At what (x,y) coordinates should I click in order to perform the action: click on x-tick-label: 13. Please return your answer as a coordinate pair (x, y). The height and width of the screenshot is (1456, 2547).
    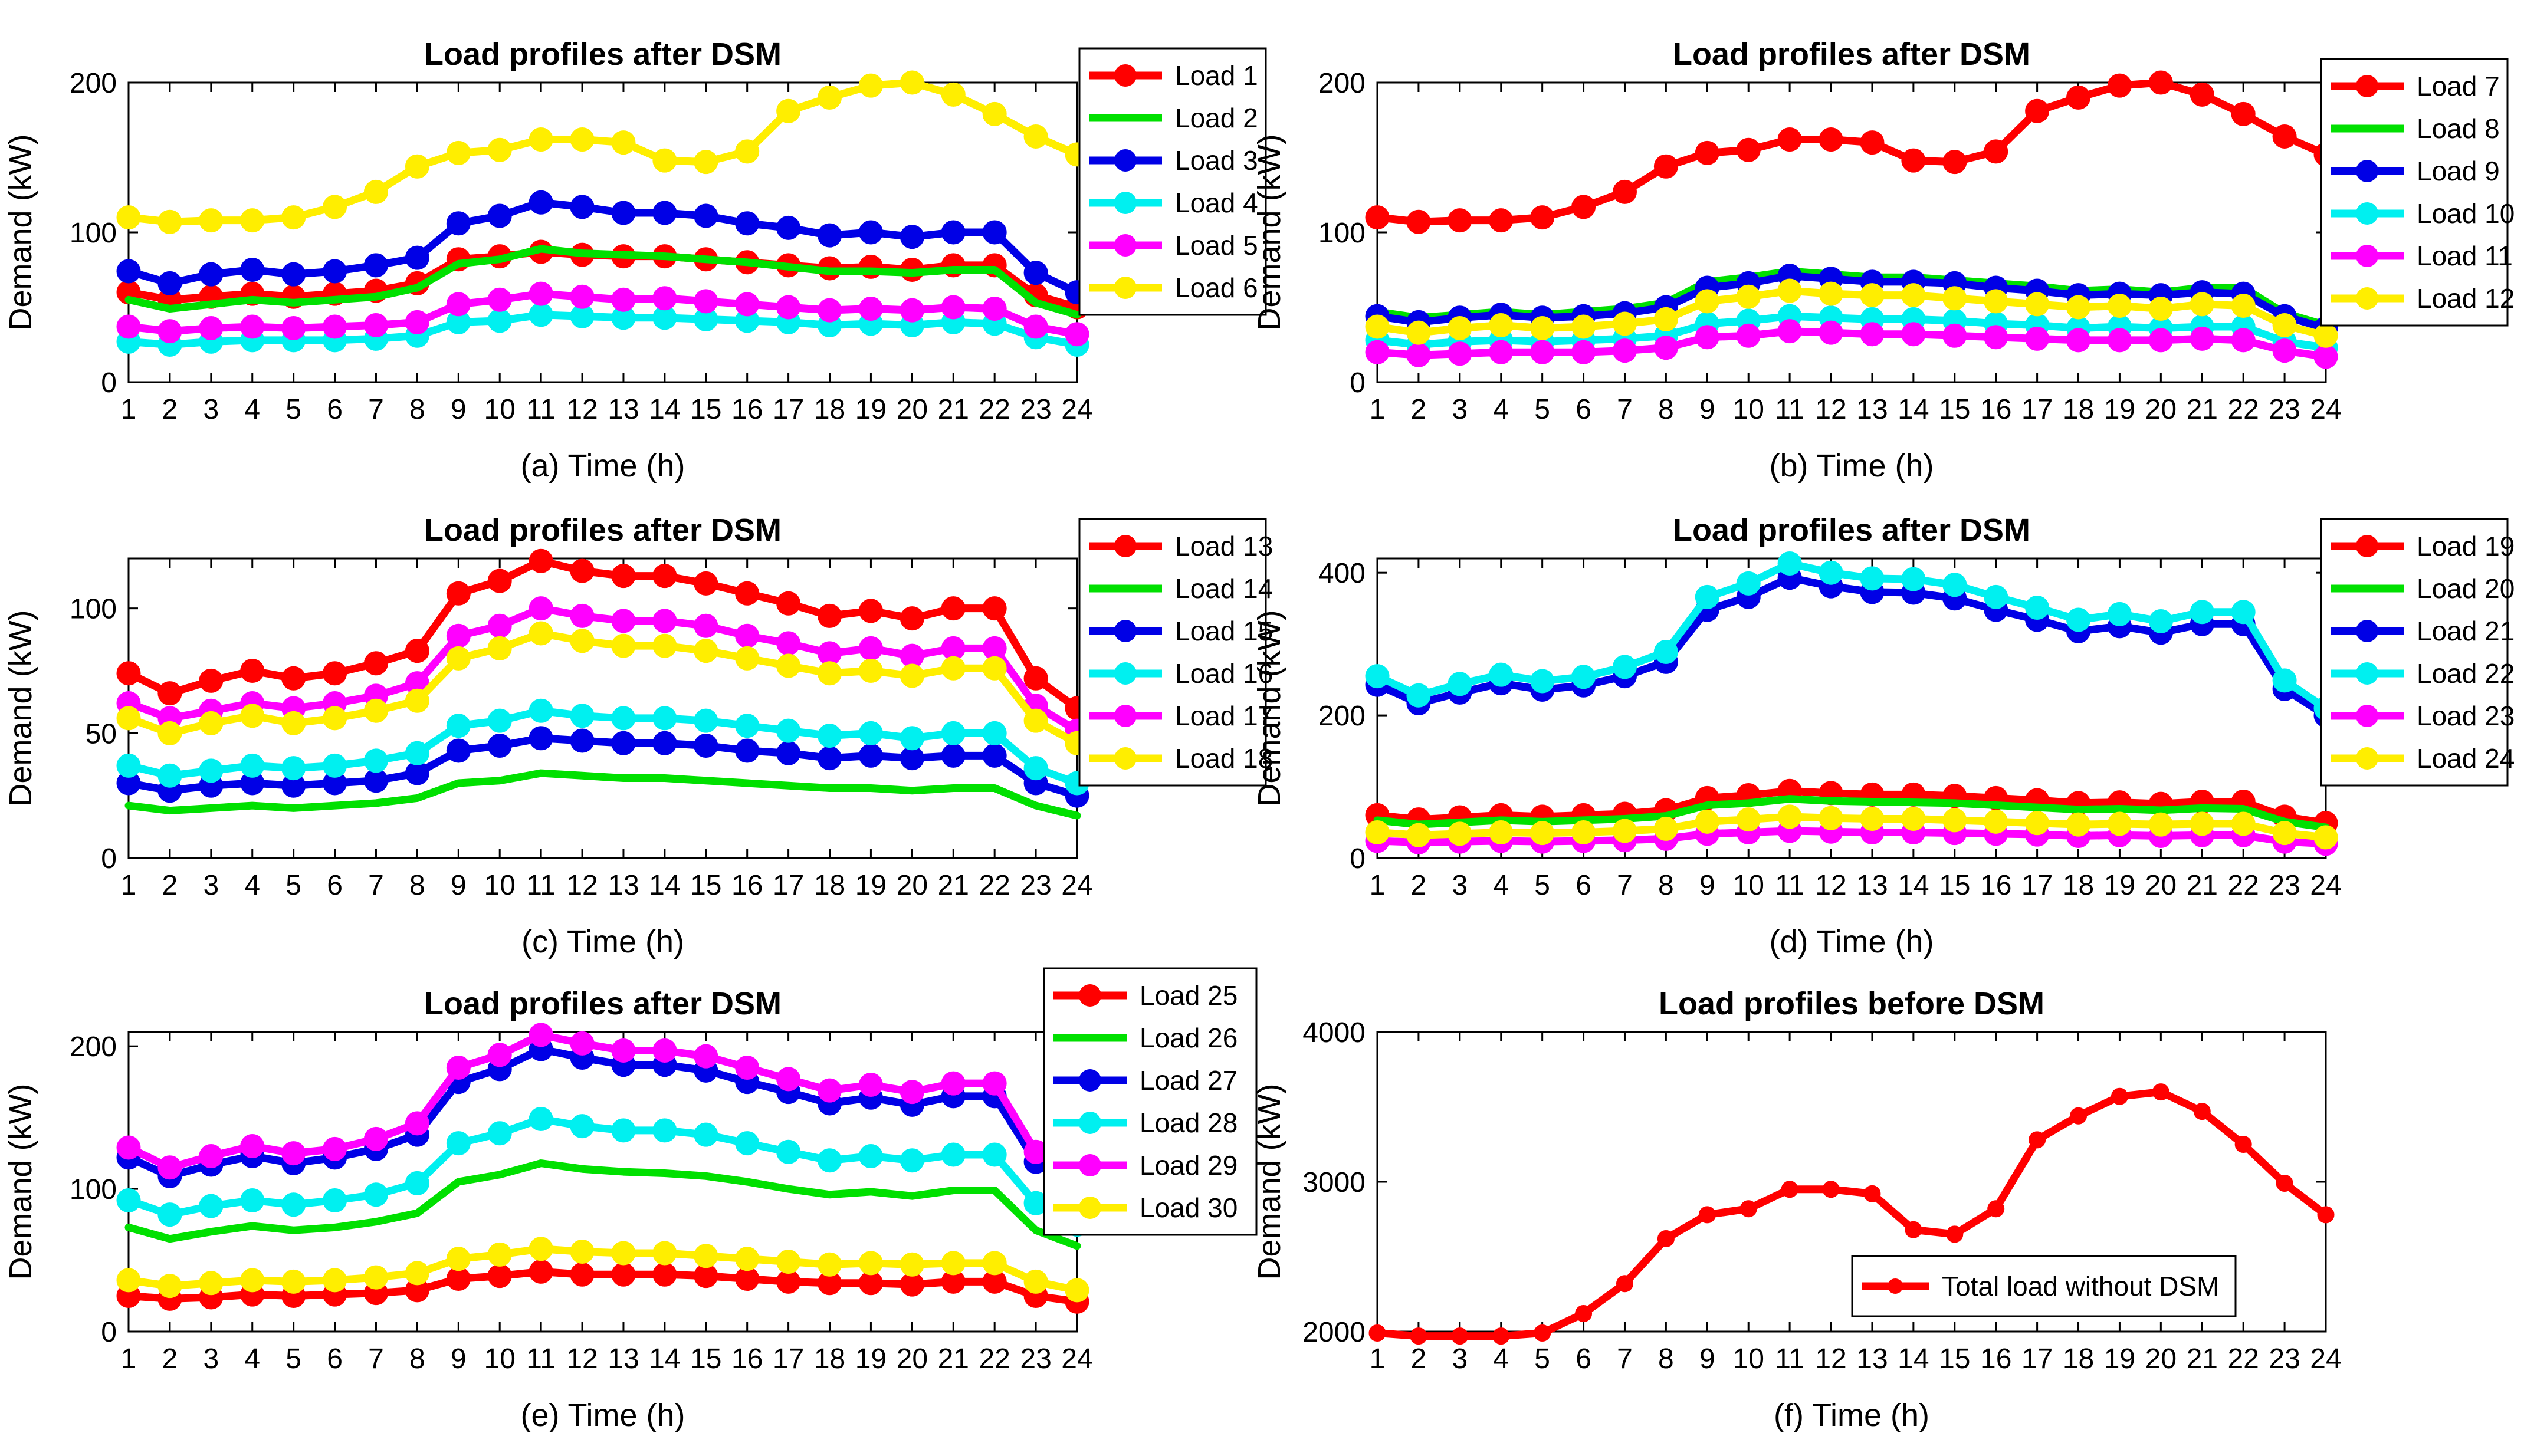
    Looking at the image, I should click on (623, 885).